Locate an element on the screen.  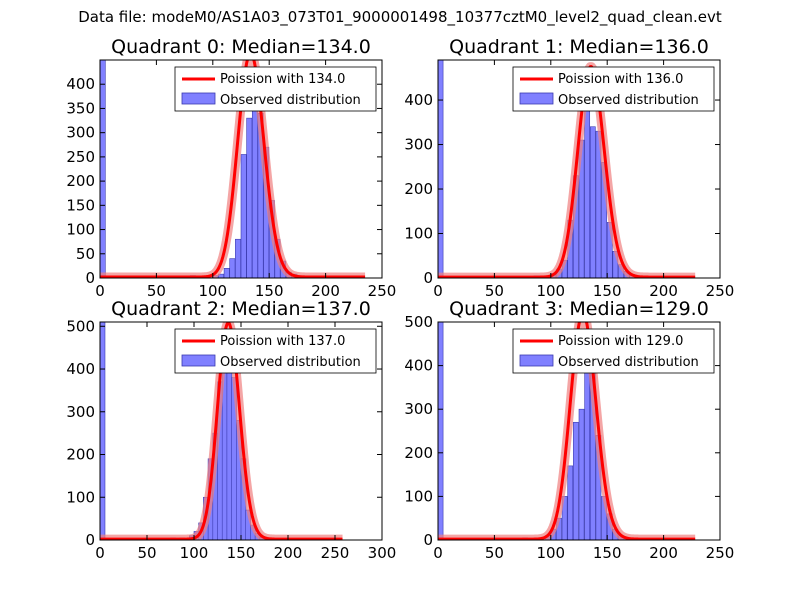
y-tick-label: 150 is located at coordinates (80, 205).